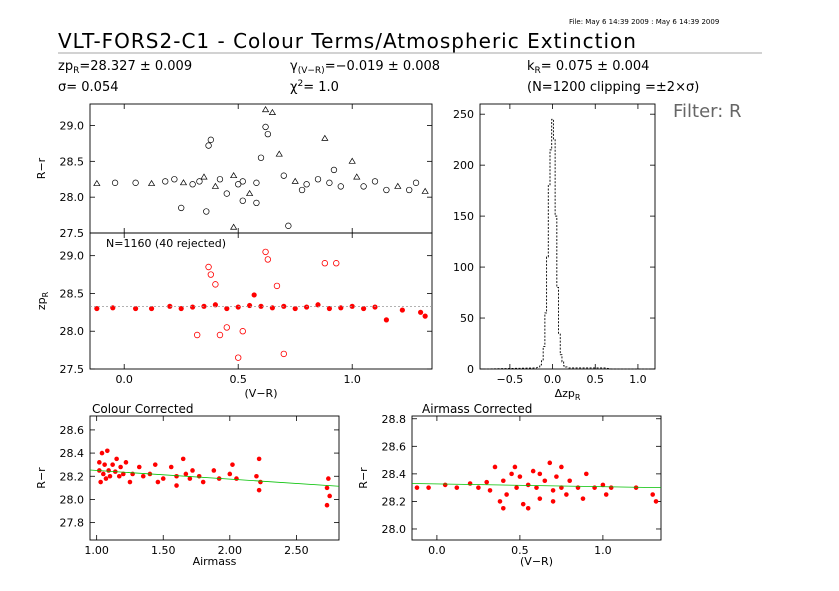 Image resolution: width=839 pixels, height=591 pixels. I want to click on histogram-bars, so click(567, 244).